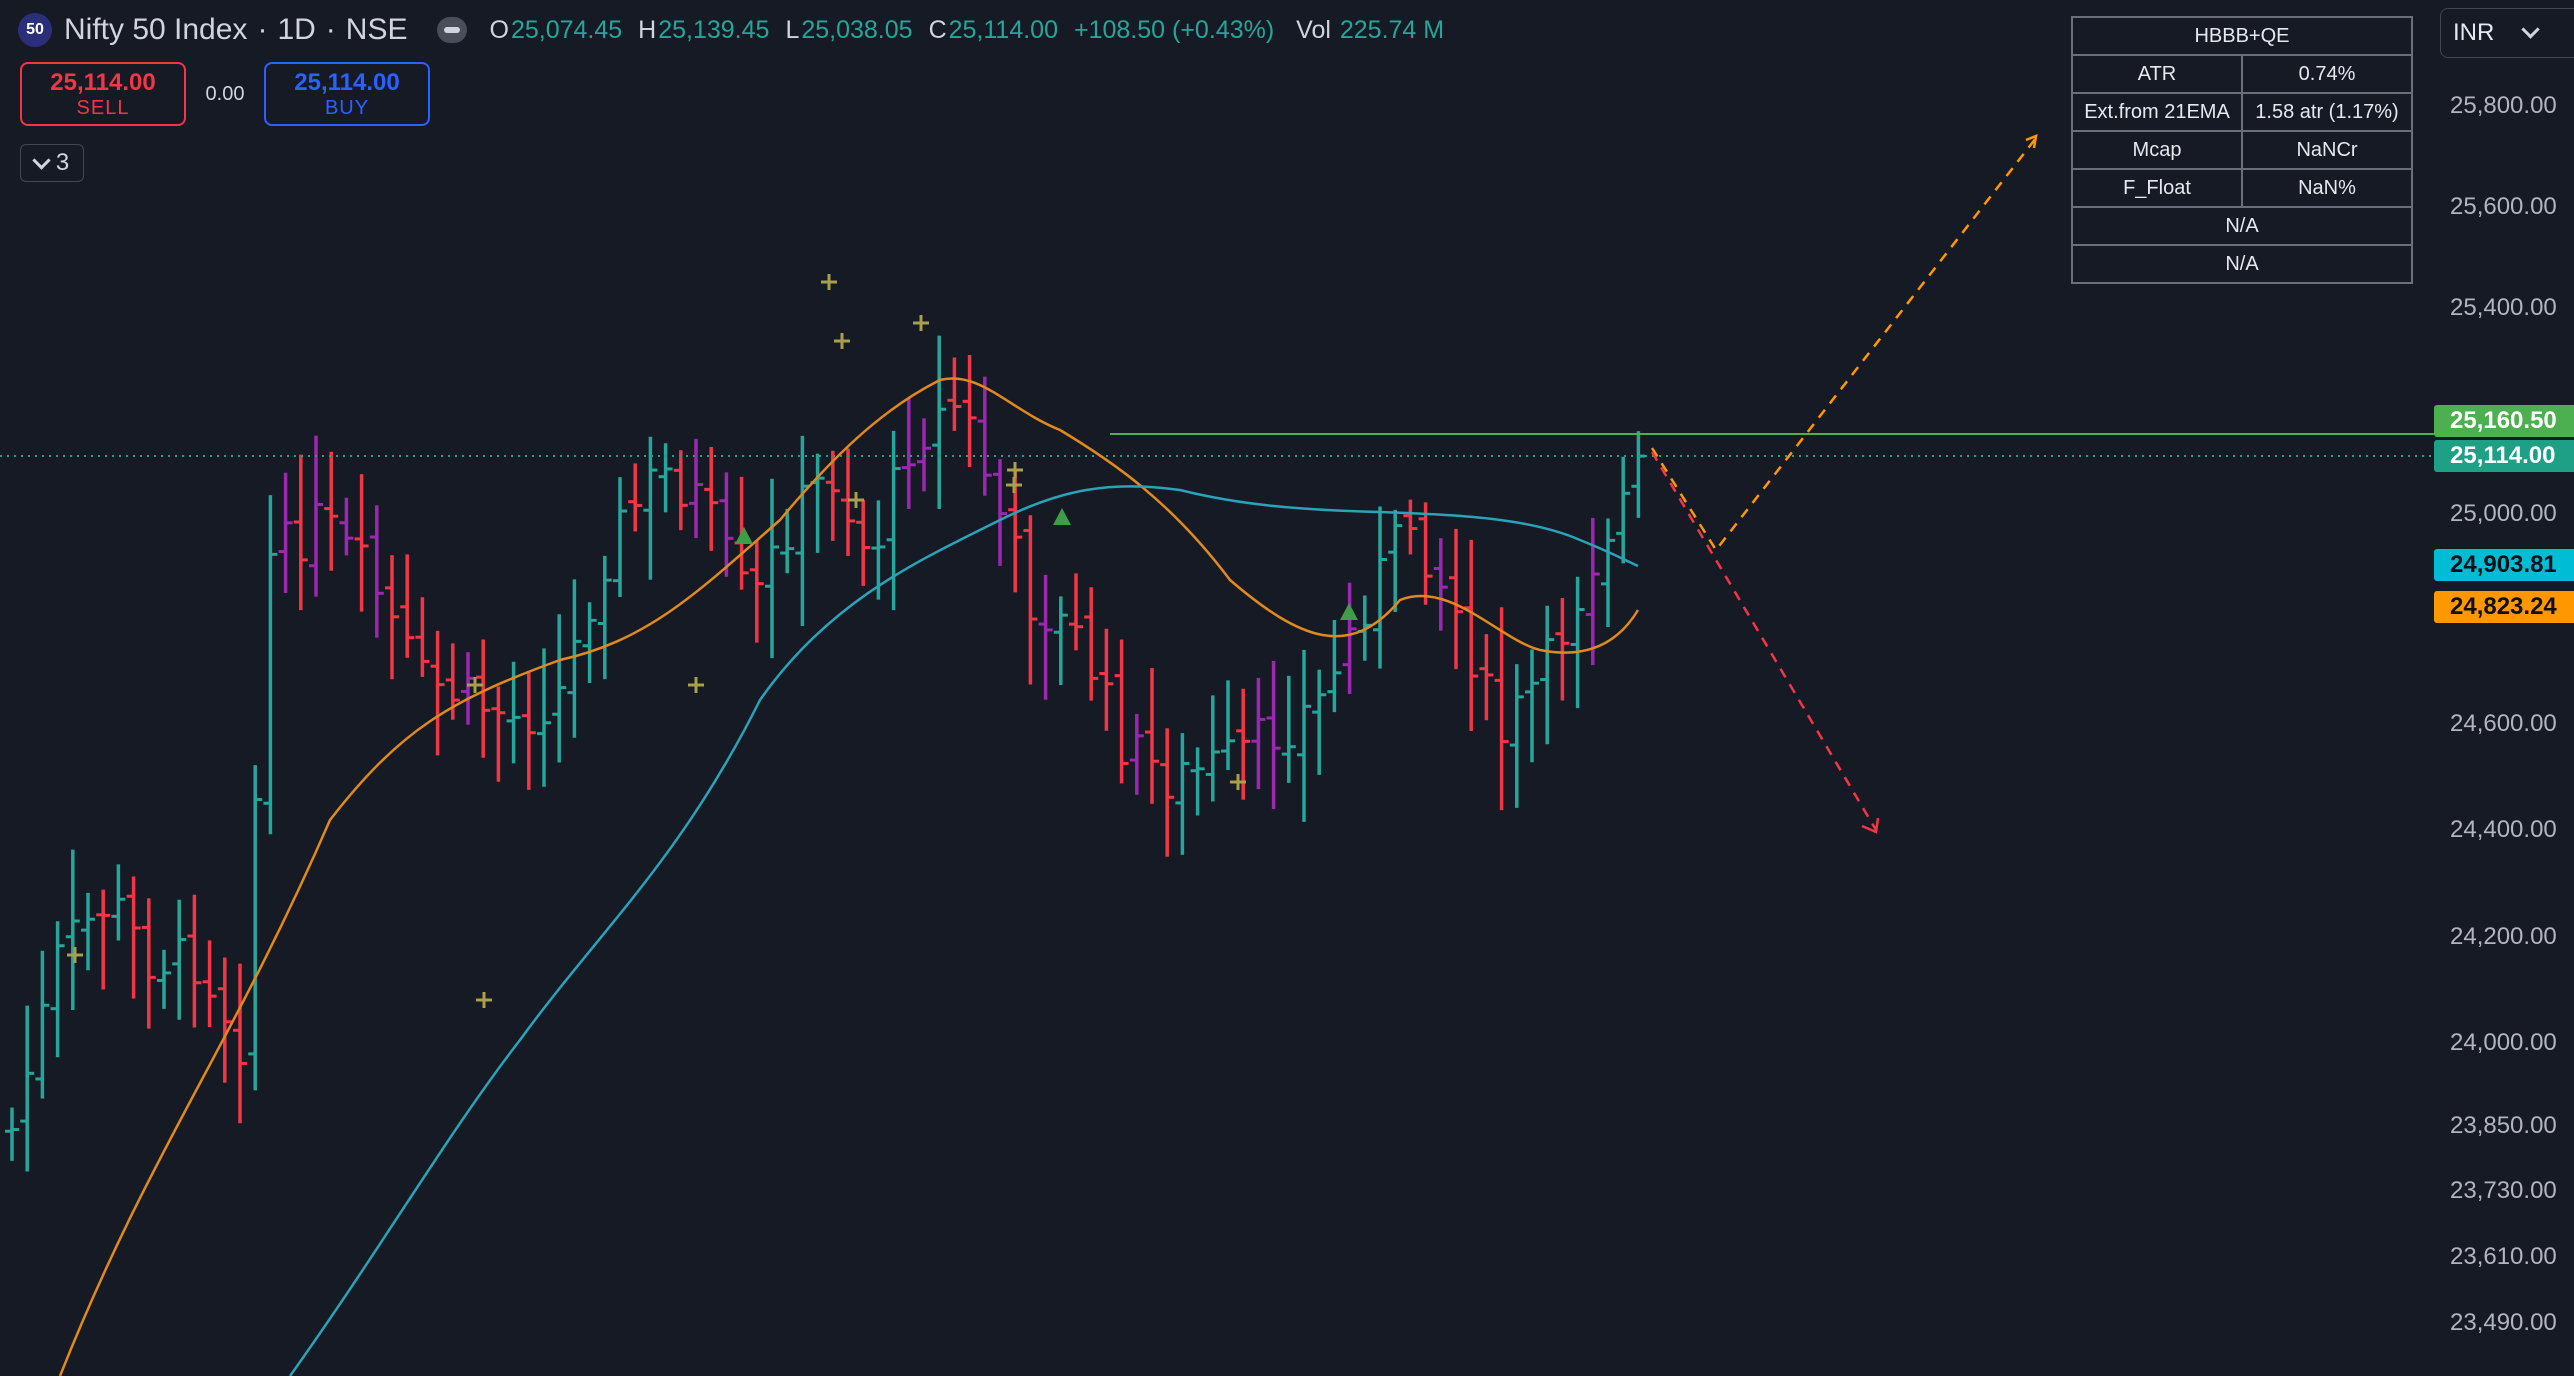 Image resolution: width=2574 pixels, height=1376 pixels. What do you see at coordinates (296, 29) in the screenshot?
I see `interval-label: 1D` at bounding box center [296, 29].